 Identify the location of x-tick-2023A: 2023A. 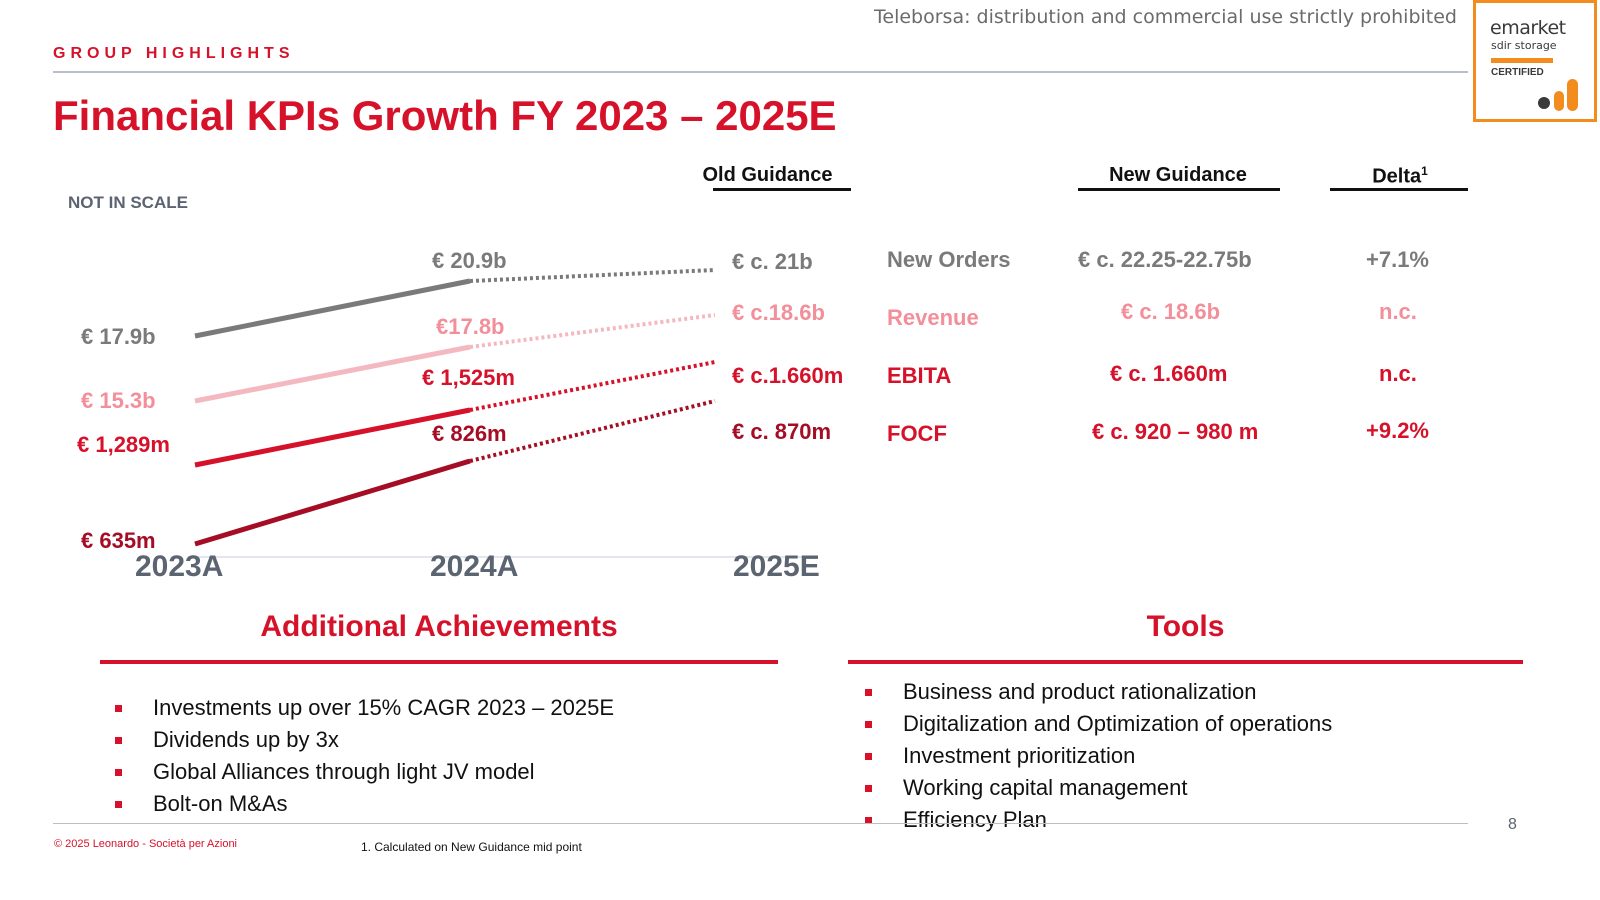
(179, 566).